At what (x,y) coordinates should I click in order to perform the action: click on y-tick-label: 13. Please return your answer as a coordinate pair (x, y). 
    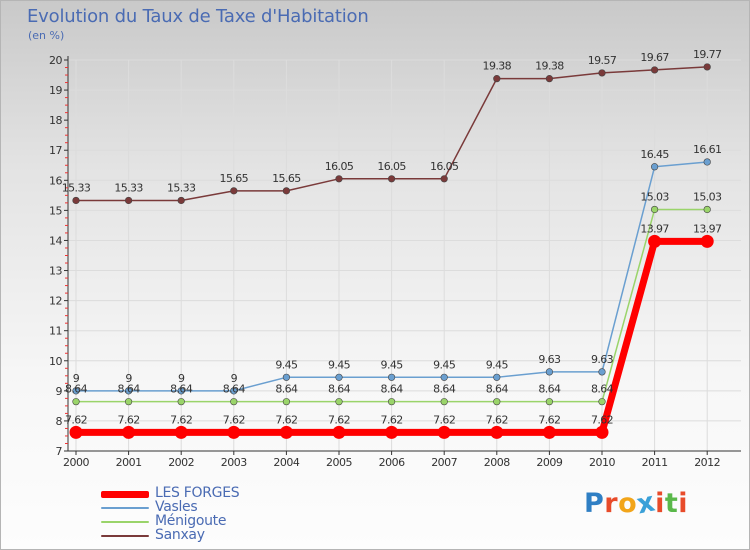
    Looking at the image, I should click on (55, 271).